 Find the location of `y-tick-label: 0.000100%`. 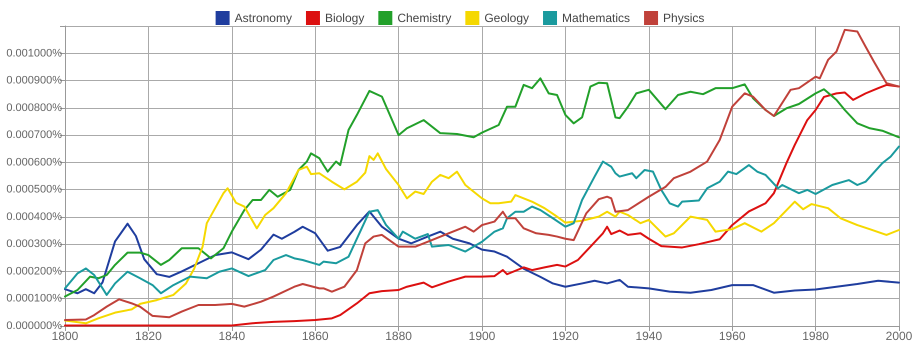

y-tick-label: 0.000100% is located at coordinates (34, 298).